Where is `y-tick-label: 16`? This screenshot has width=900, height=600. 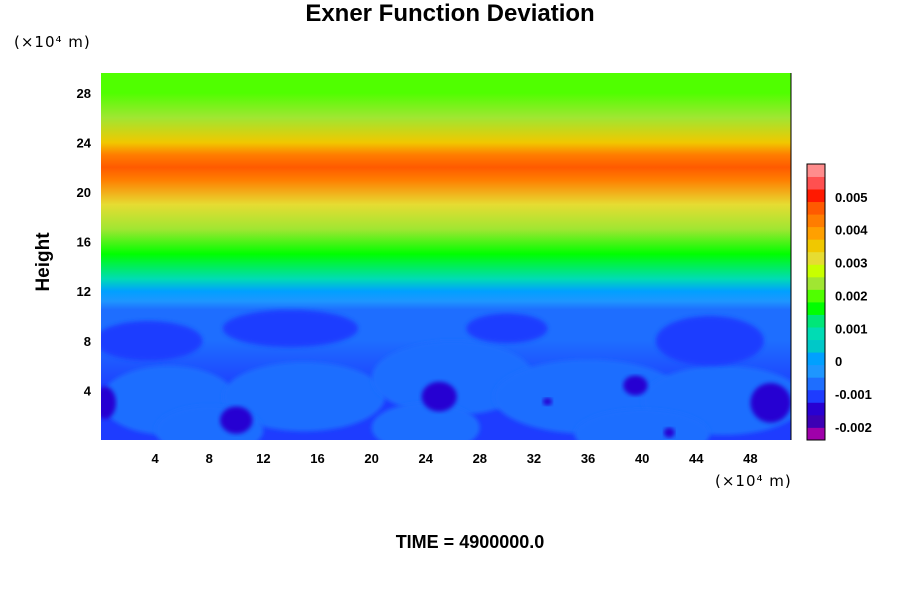
y-tick-label: 16 is located at coordinates (84, 242).